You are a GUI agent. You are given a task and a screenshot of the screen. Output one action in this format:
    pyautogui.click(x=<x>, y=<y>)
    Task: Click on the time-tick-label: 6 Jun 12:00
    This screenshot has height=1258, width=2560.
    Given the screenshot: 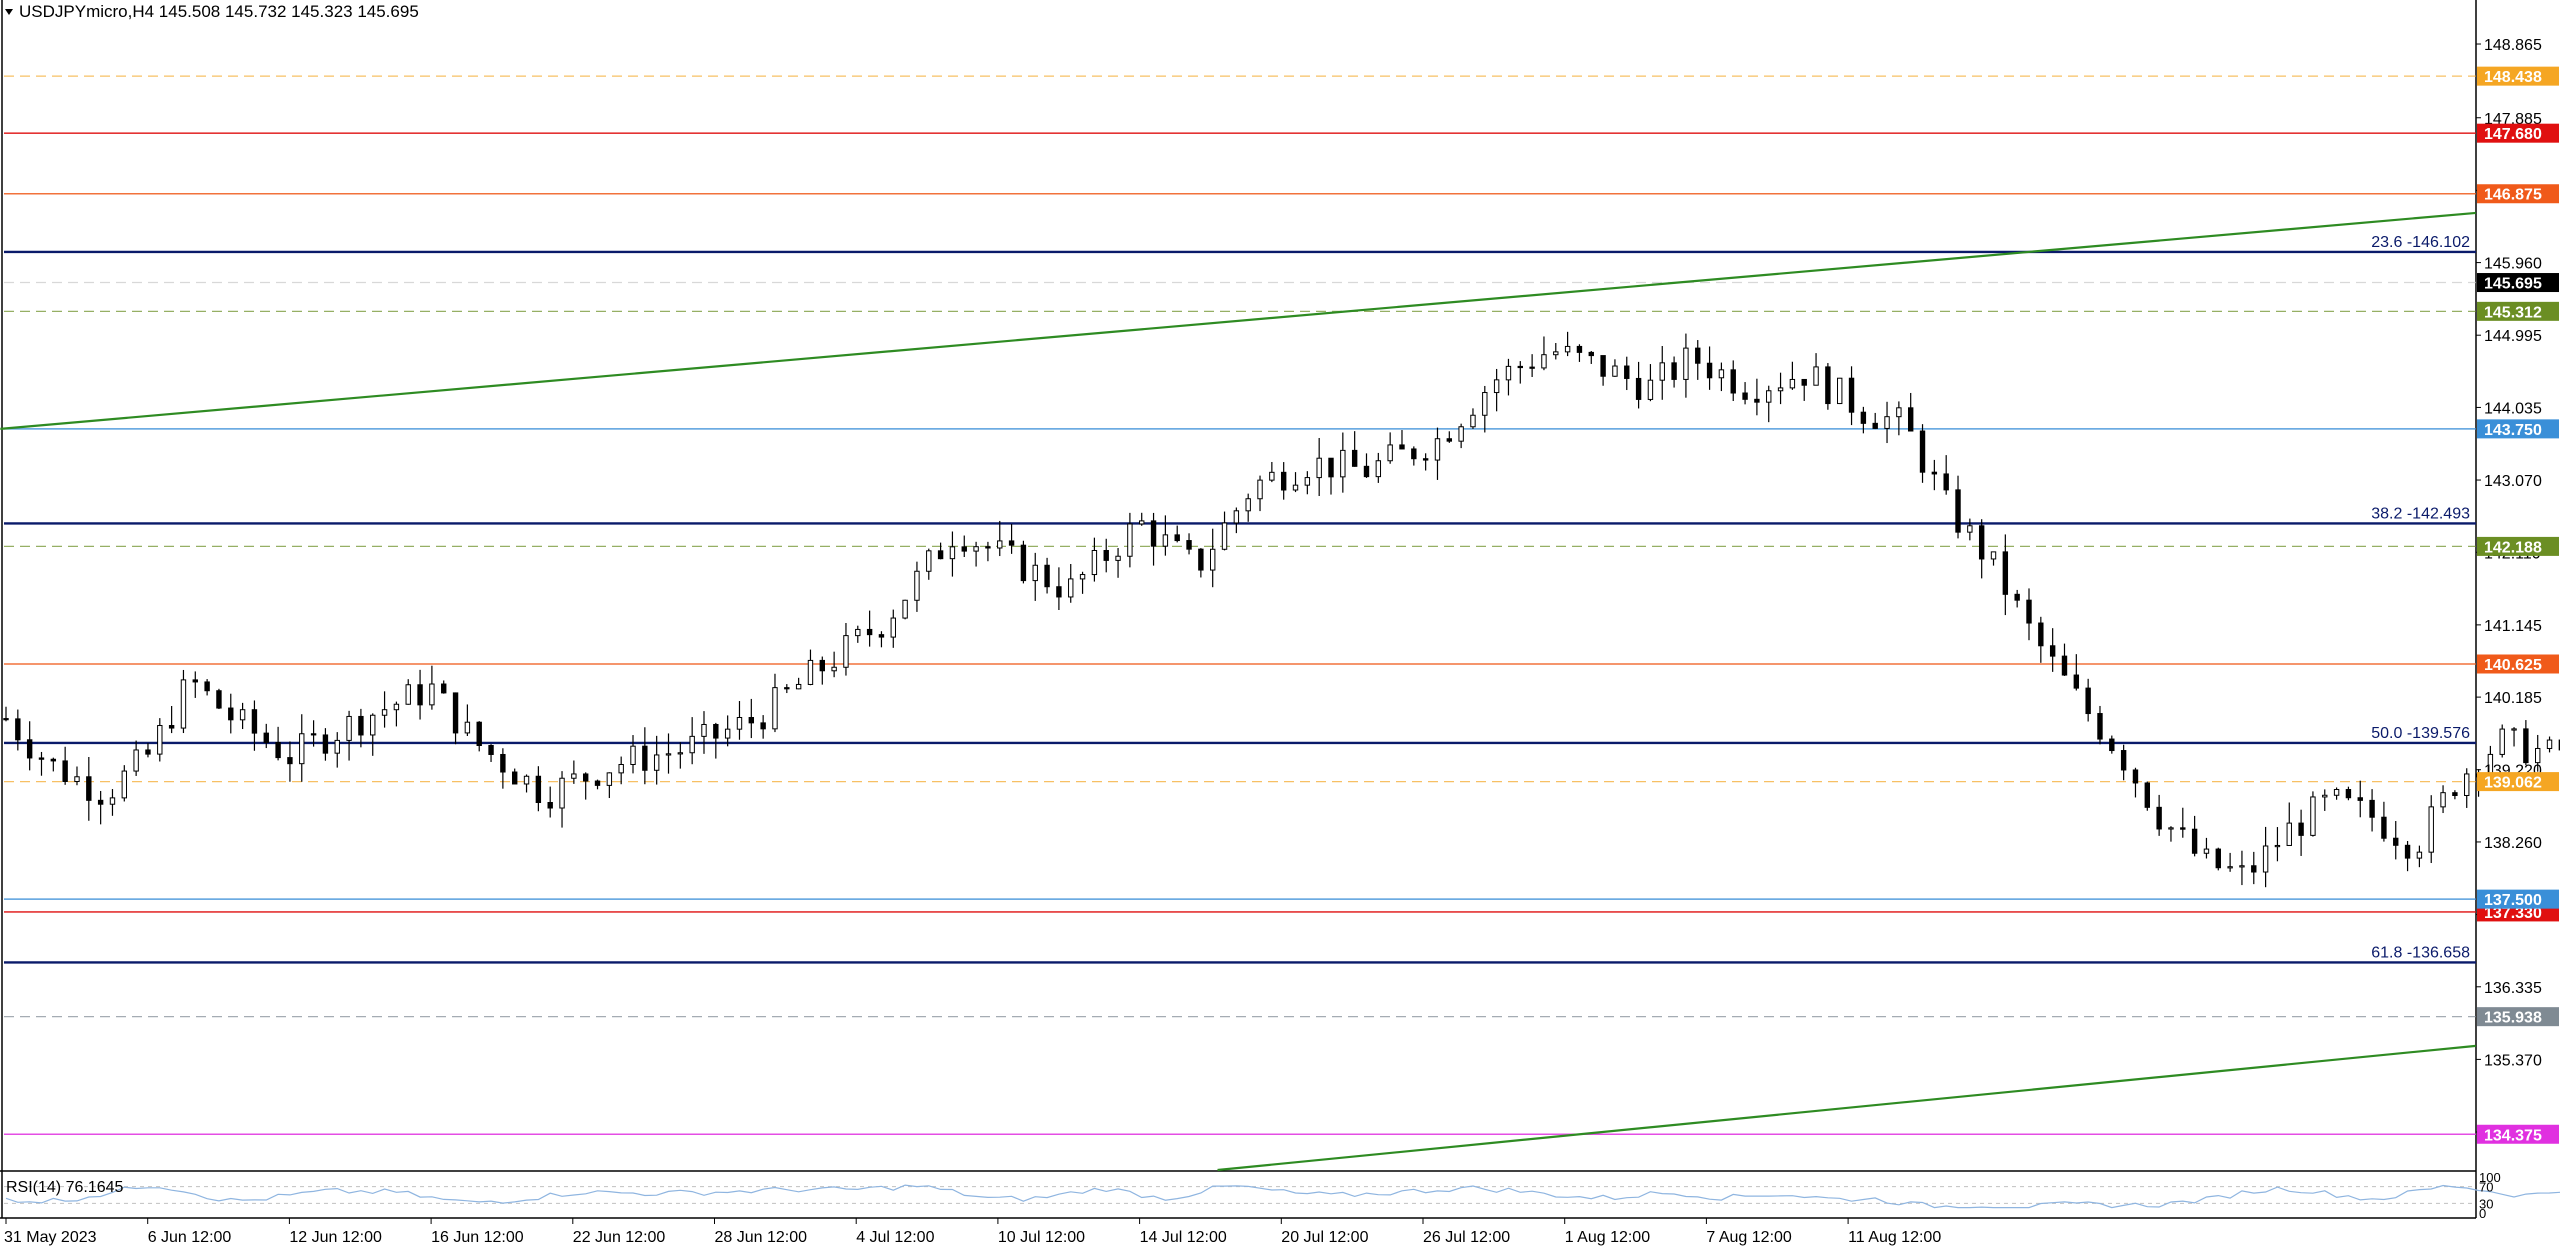 What is the action you would take?
    pyautogui.click(x=190, y=1237)
    